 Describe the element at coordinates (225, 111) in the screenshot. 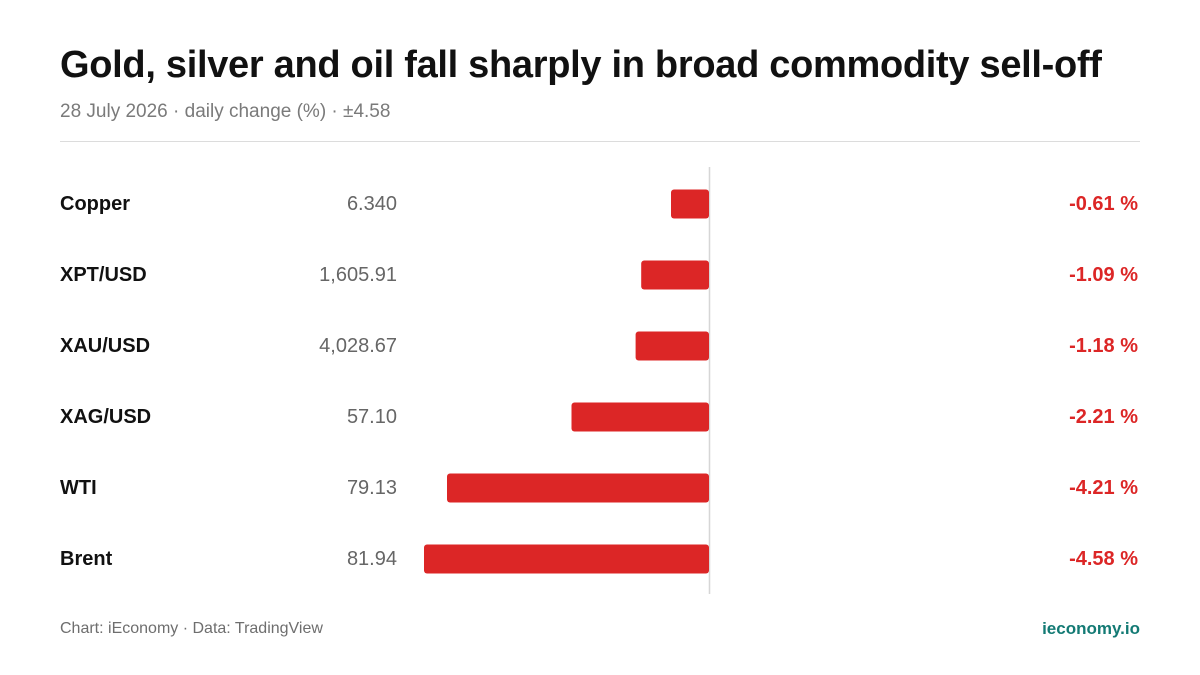

I see `page-subtitle: 28 July 2026 · daily change (%) · ±4.58` at that location.